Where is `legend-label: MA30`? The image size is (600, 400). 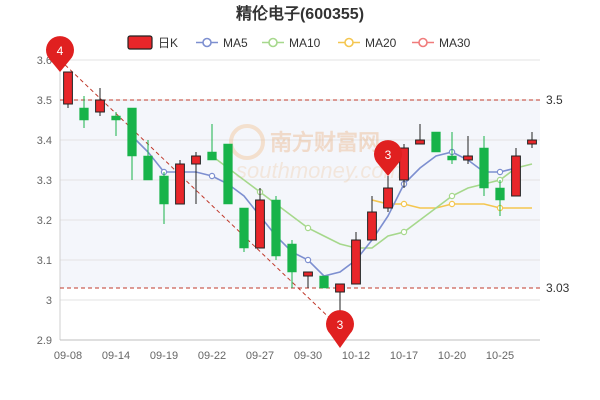
legend-label: MA30 is located at coordinates (455, 43).